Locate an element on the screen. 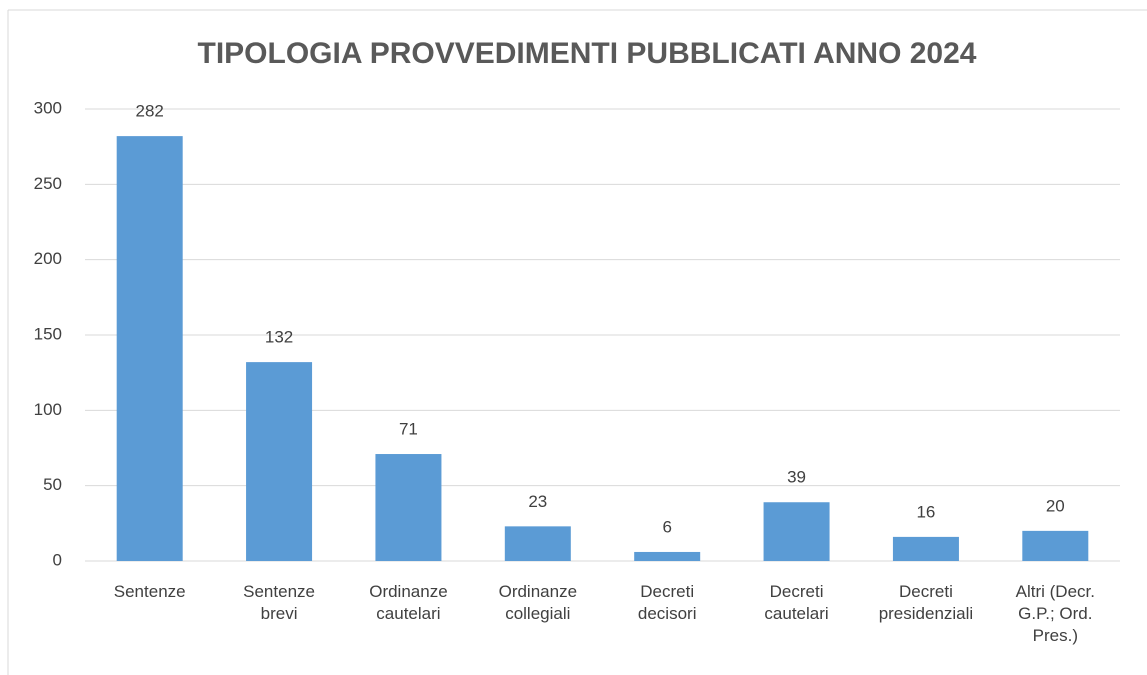 This screenshot has height=675, width=1147. value-label: 16 is located at coordinates (925, 511).